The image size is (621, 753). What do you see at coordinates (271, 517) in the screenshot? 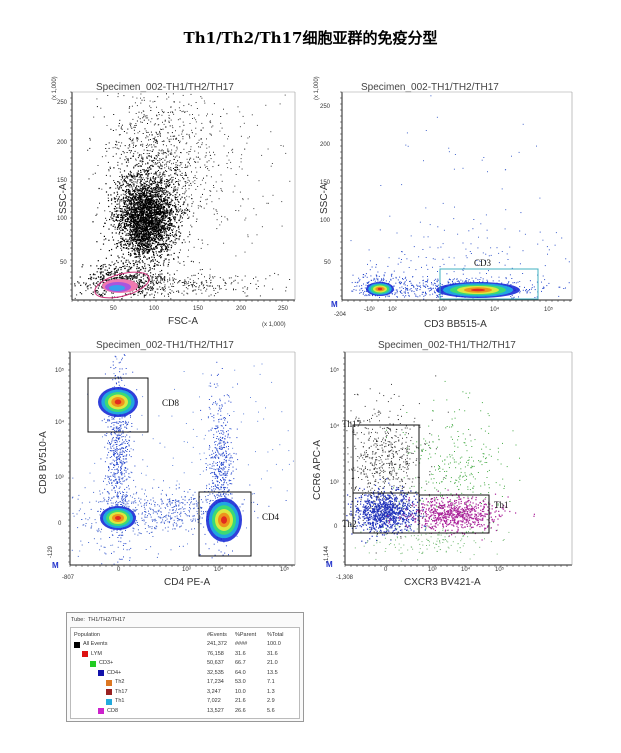
I see `gate-label-cd4: CD4` at bounding box center [271, 517].